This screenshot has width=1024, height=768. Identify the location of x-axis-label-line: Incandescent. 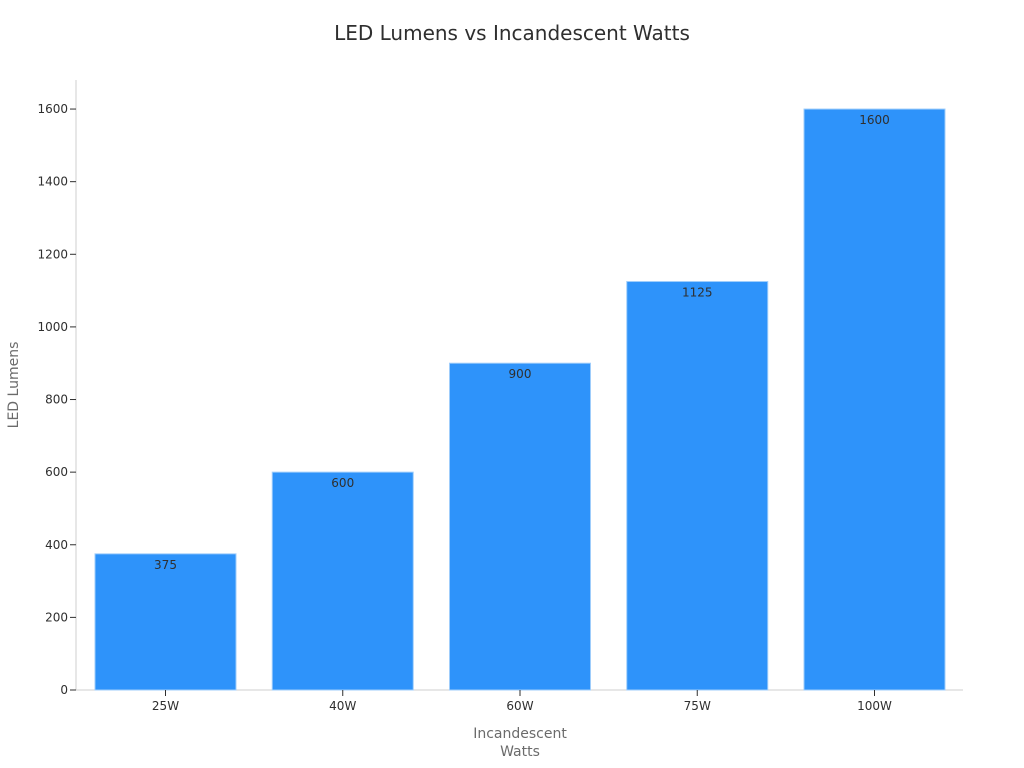
(520, 734).